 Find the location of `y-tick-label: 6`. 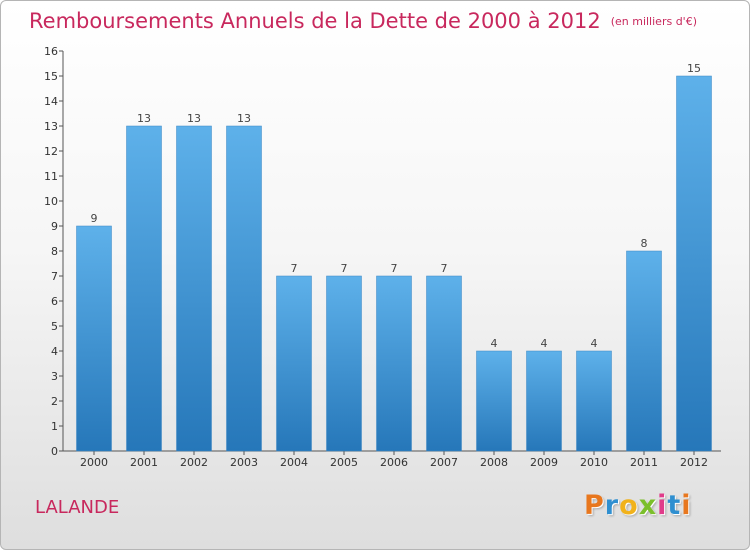

y-tick-label: 6 is located at coordinates (54, 301).